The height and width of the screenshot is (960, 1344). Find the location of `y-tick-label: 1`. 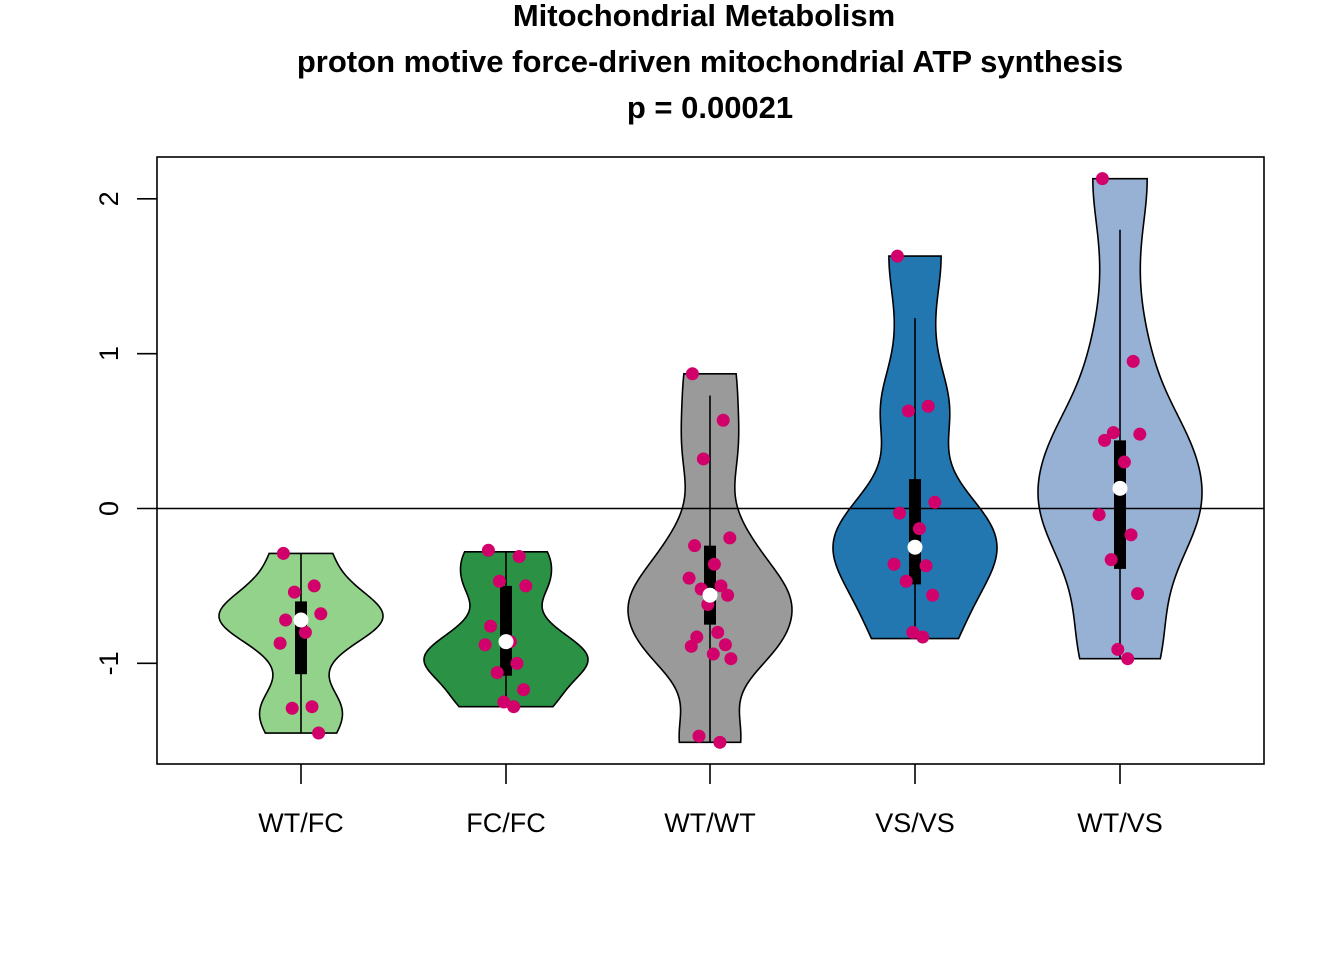

y-tick-label: 1 is located at coordinates (109, 353).